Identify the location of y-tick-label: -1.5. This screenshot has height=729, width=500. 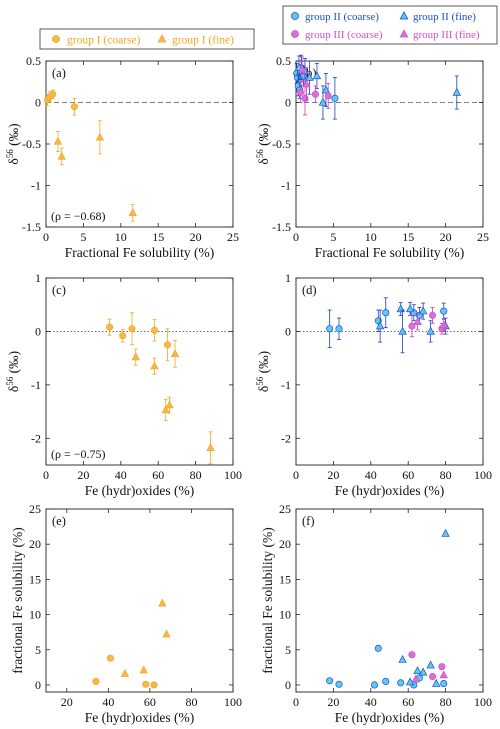
(281, 227).